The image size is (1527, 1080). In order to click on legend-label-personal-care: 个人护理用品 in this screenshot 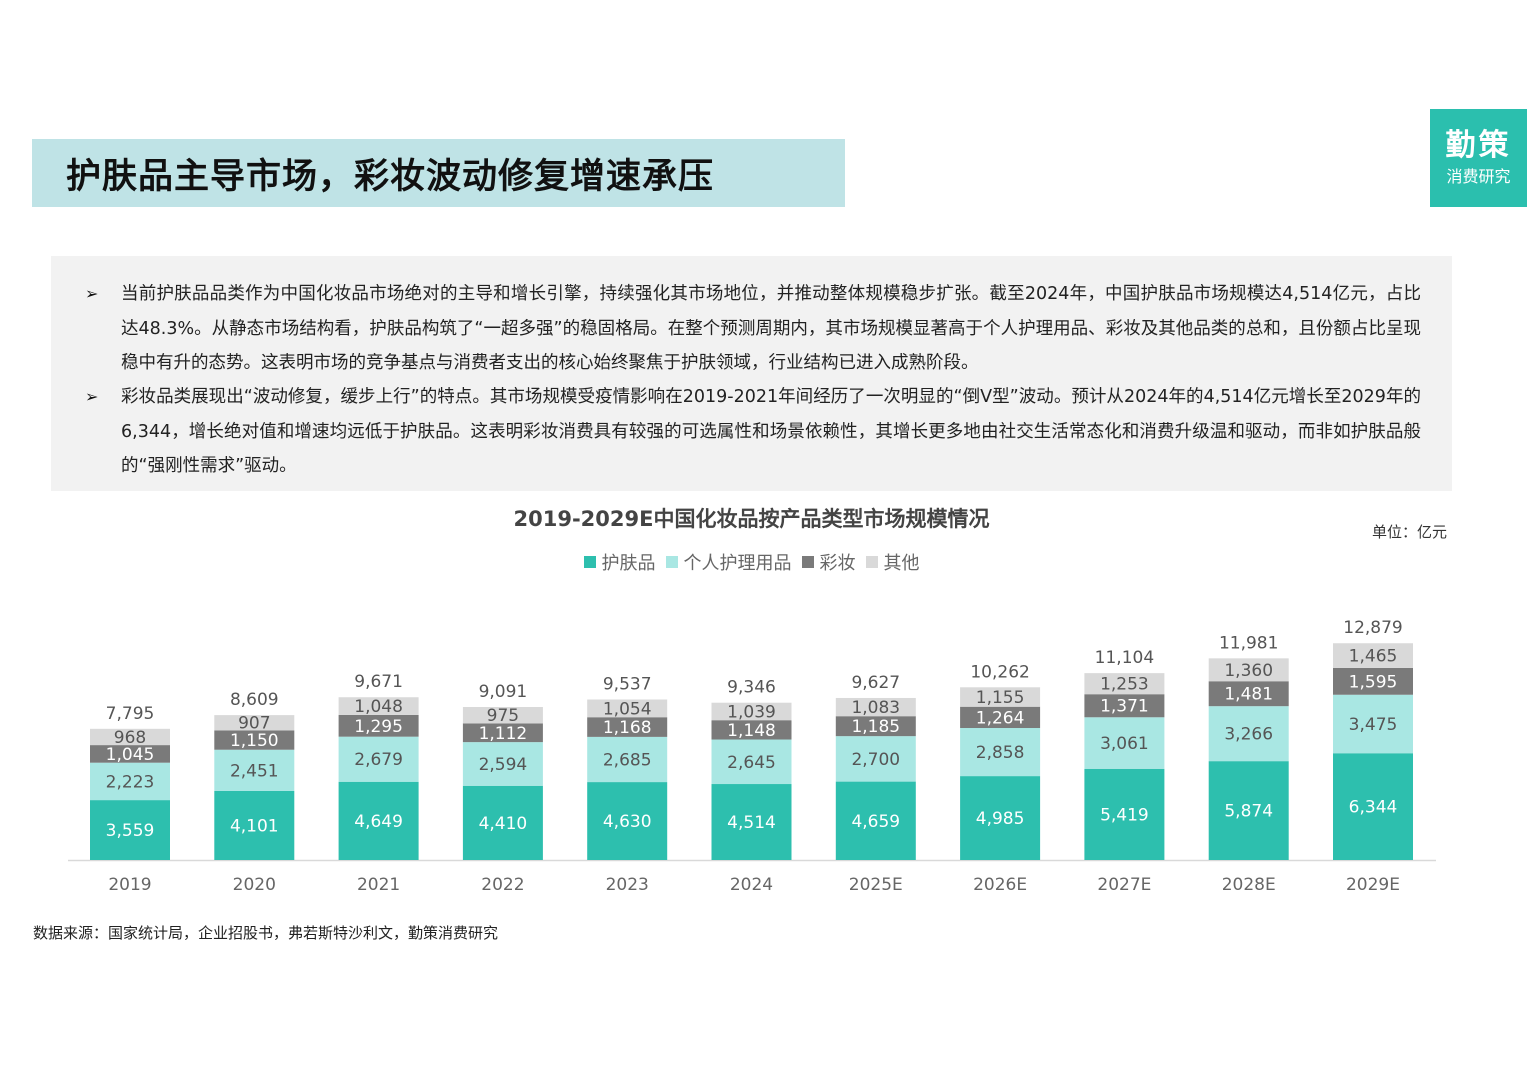, I will do `click(737, 563)`.